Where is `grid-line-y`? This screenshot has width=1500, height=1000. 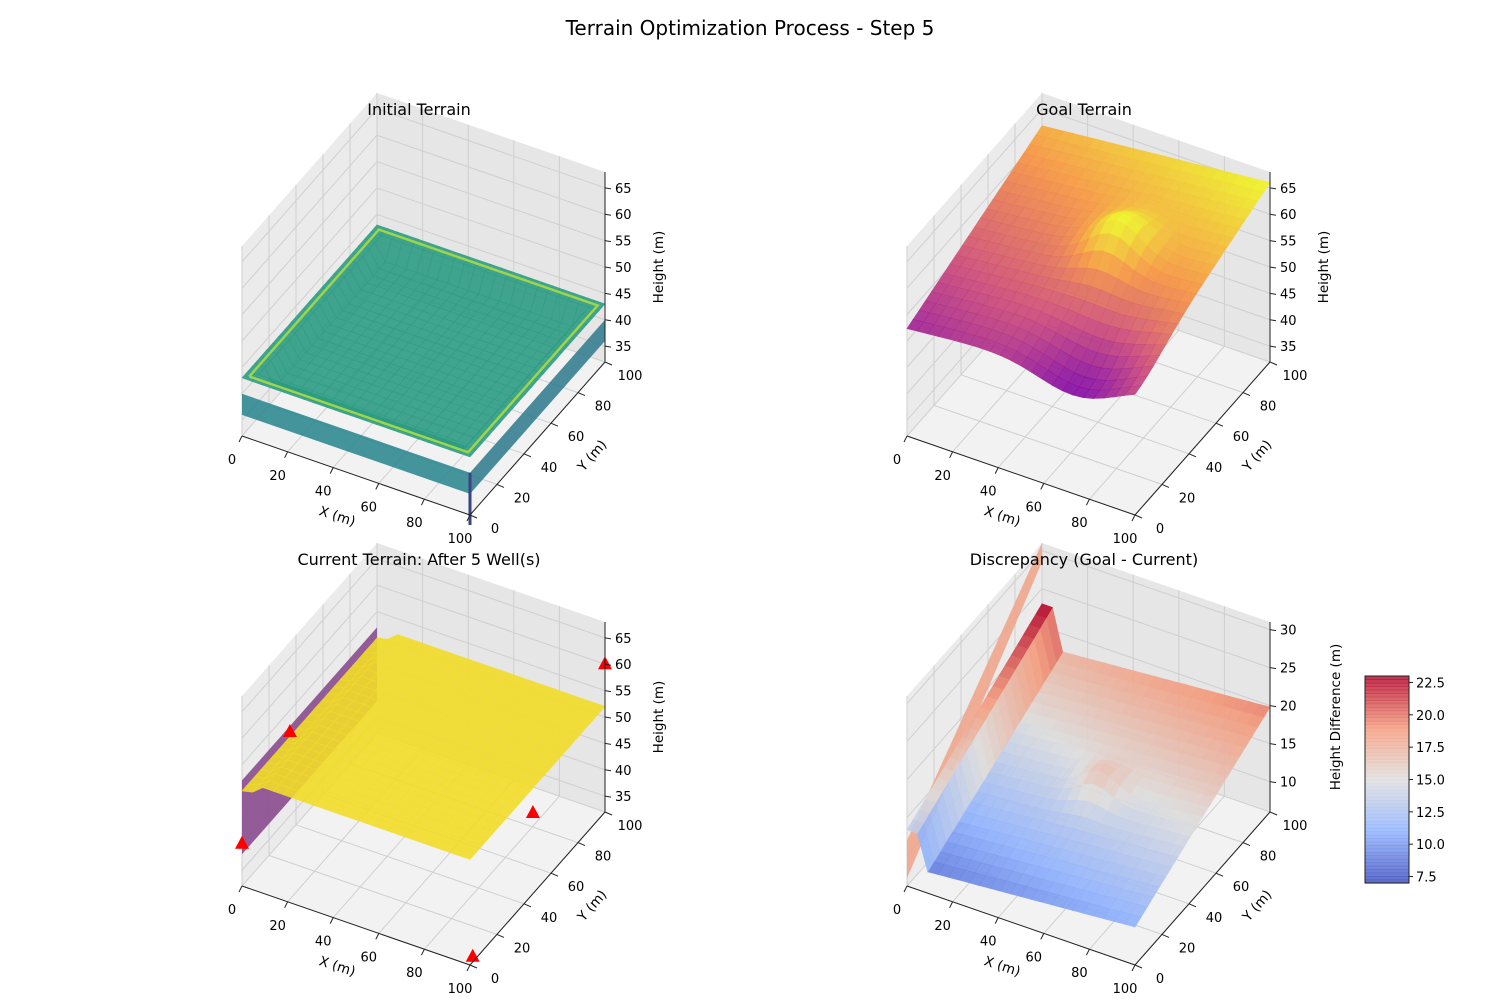 grid-line-y is located at coordinates (410, 864).